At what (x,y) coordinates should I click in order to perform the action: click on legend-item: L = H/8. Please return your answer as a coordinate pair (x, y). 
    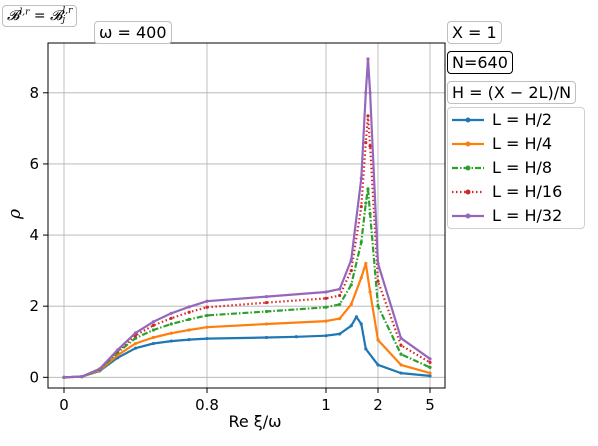
    Looking at the image, I should click on (516, 168).